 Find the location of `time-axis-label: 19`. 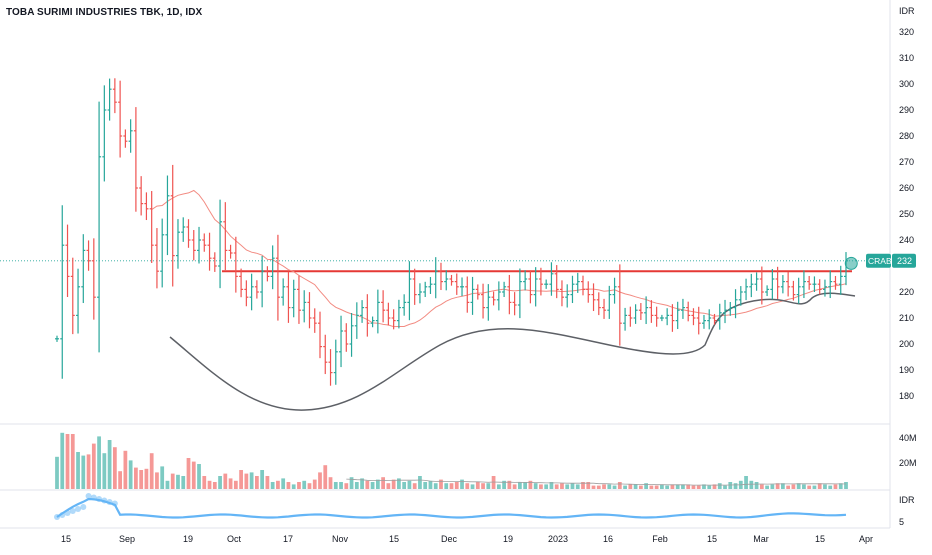

time-axis-label: 19 is located at coordinates (508, 539).